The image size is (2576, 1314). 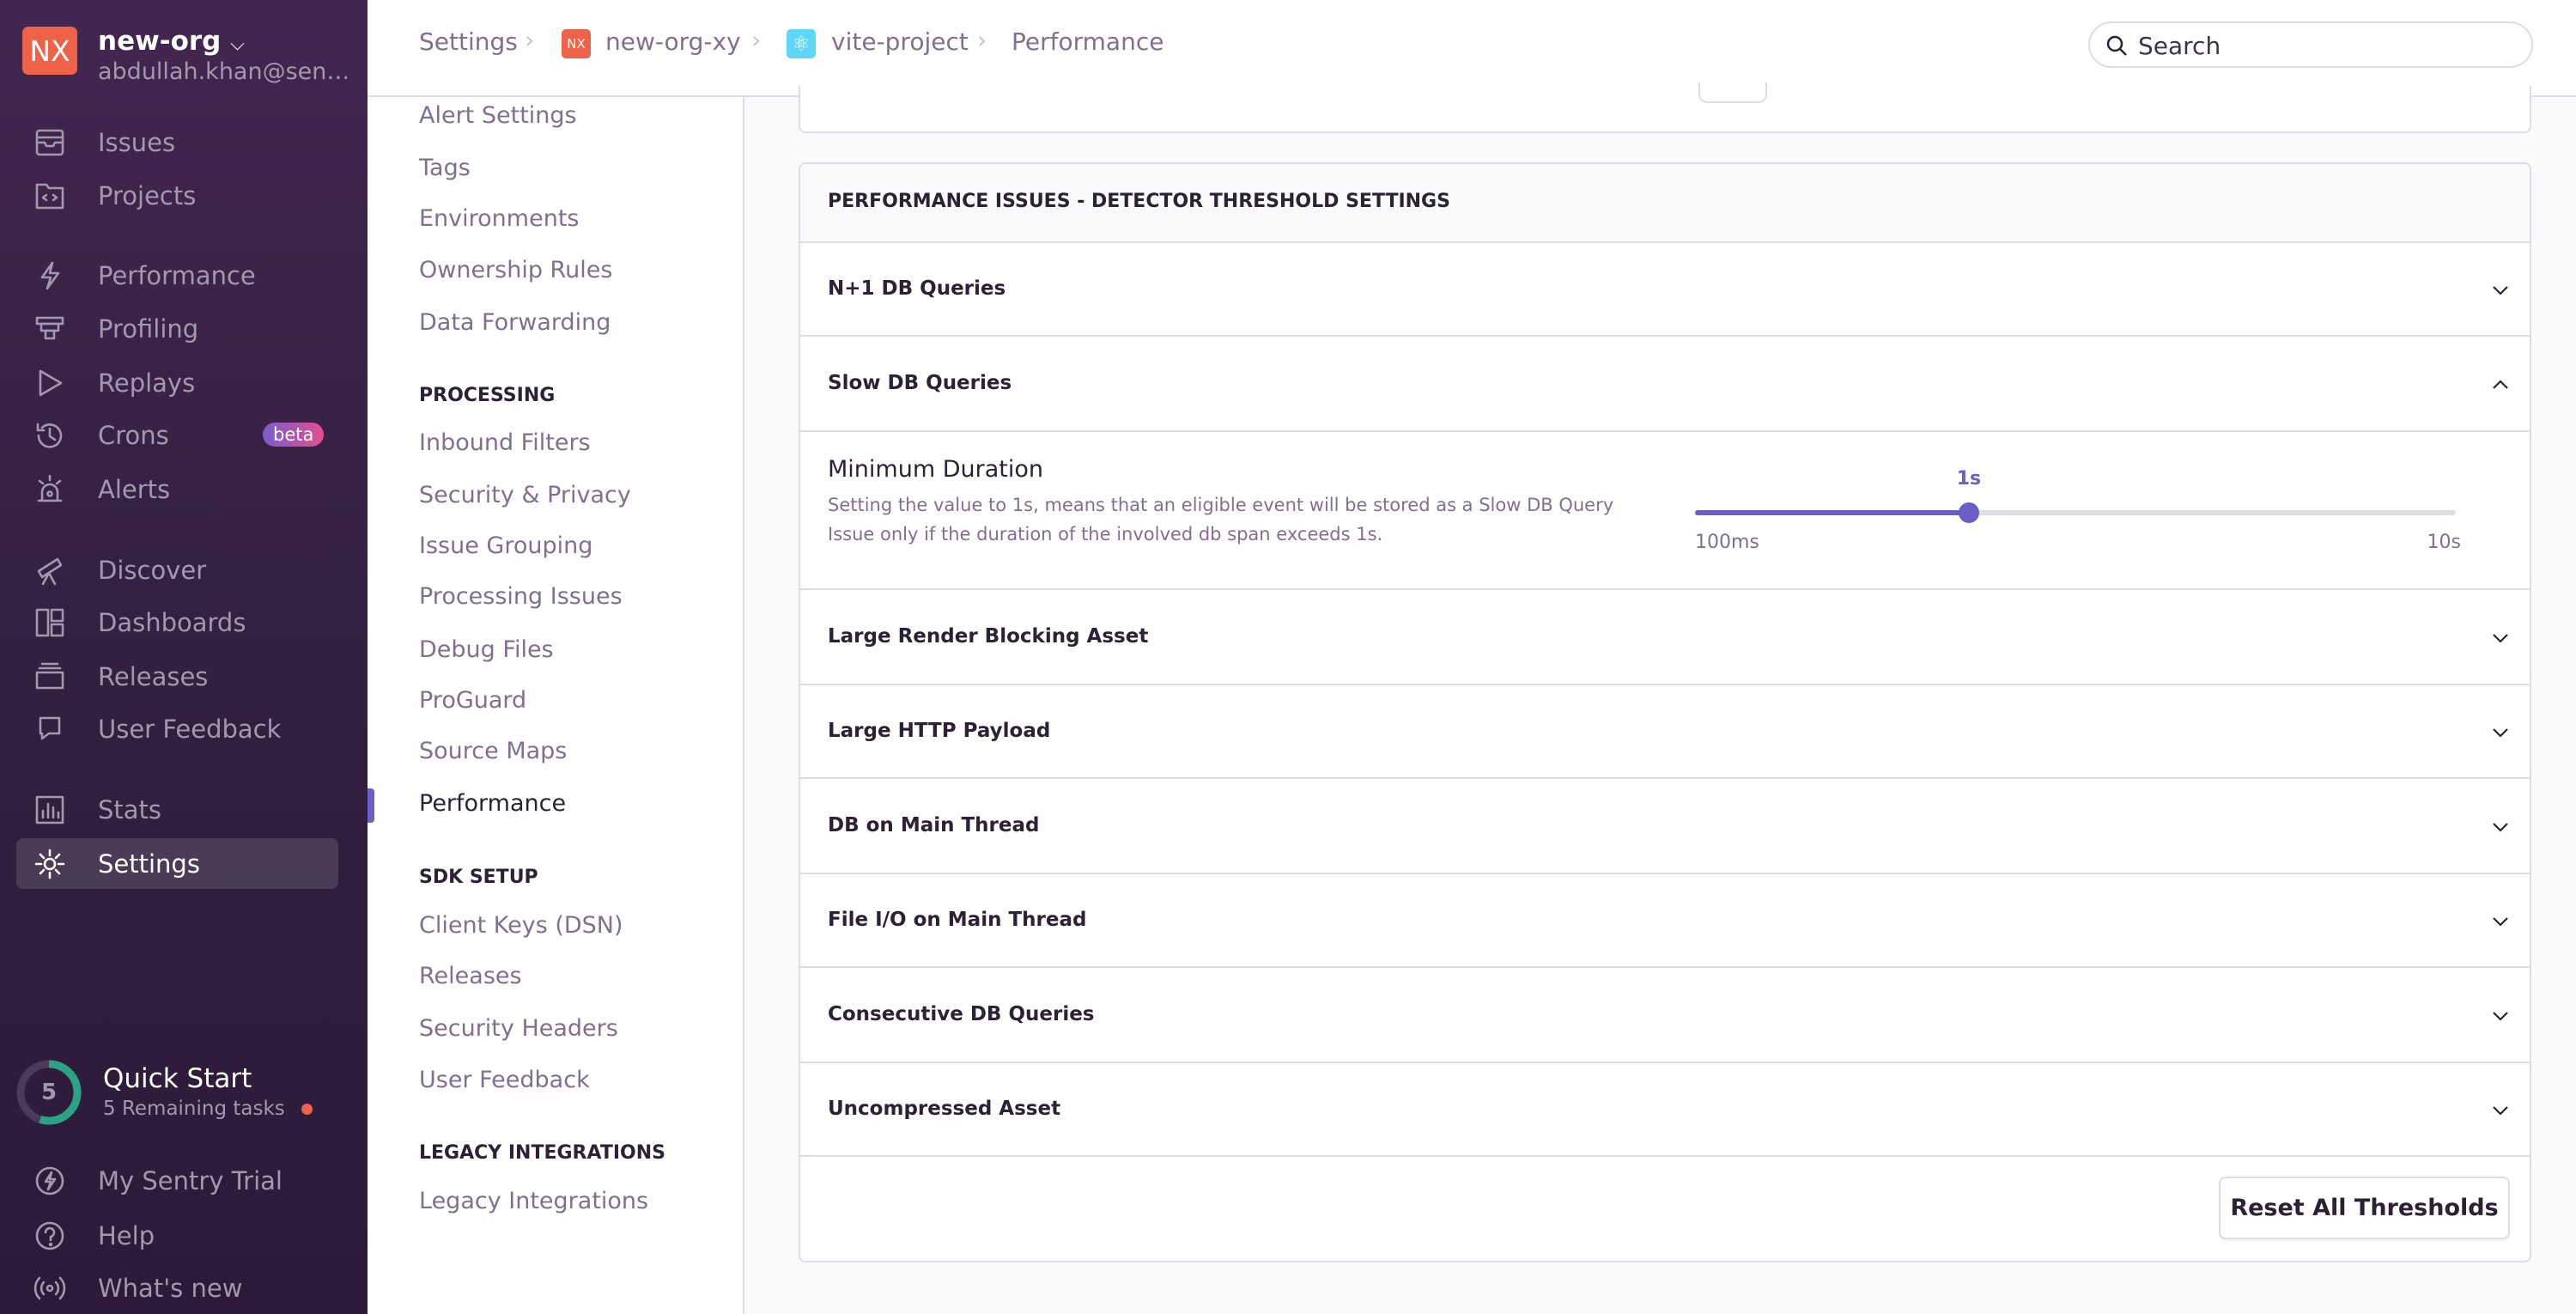 What do you see at coordinates (171, 41) in the screenshot?
I see `org-switcher: new-org ⌵` at bounding box center [171, 41].